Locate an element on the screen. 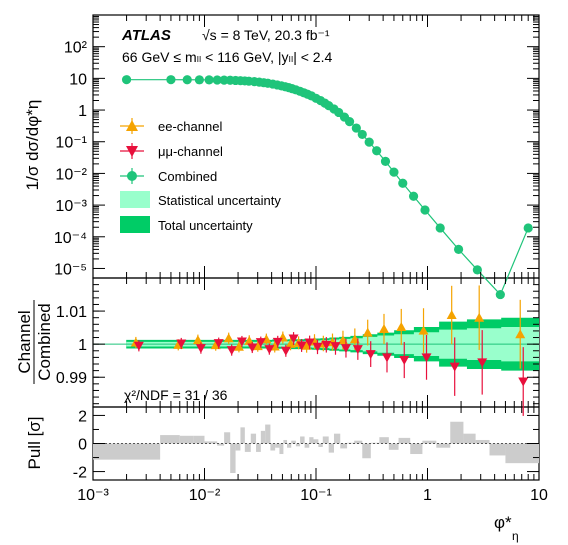 This screenshot has width=568, height=545. x-axis-title: φ* is located at coordinates (503, 522).